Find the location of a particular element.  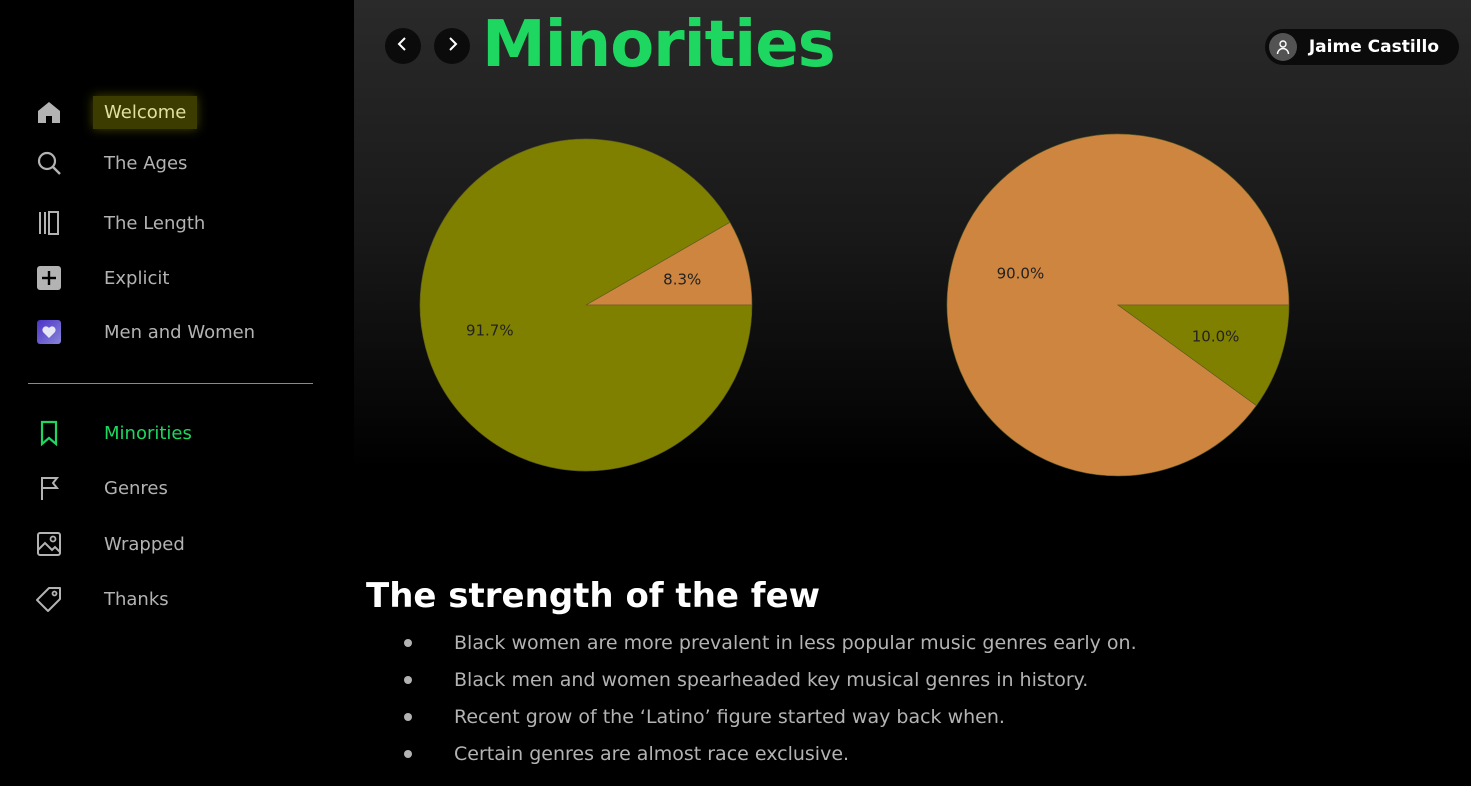

sidebar-item-label: Wrapped is located at coordinates (144, 544).